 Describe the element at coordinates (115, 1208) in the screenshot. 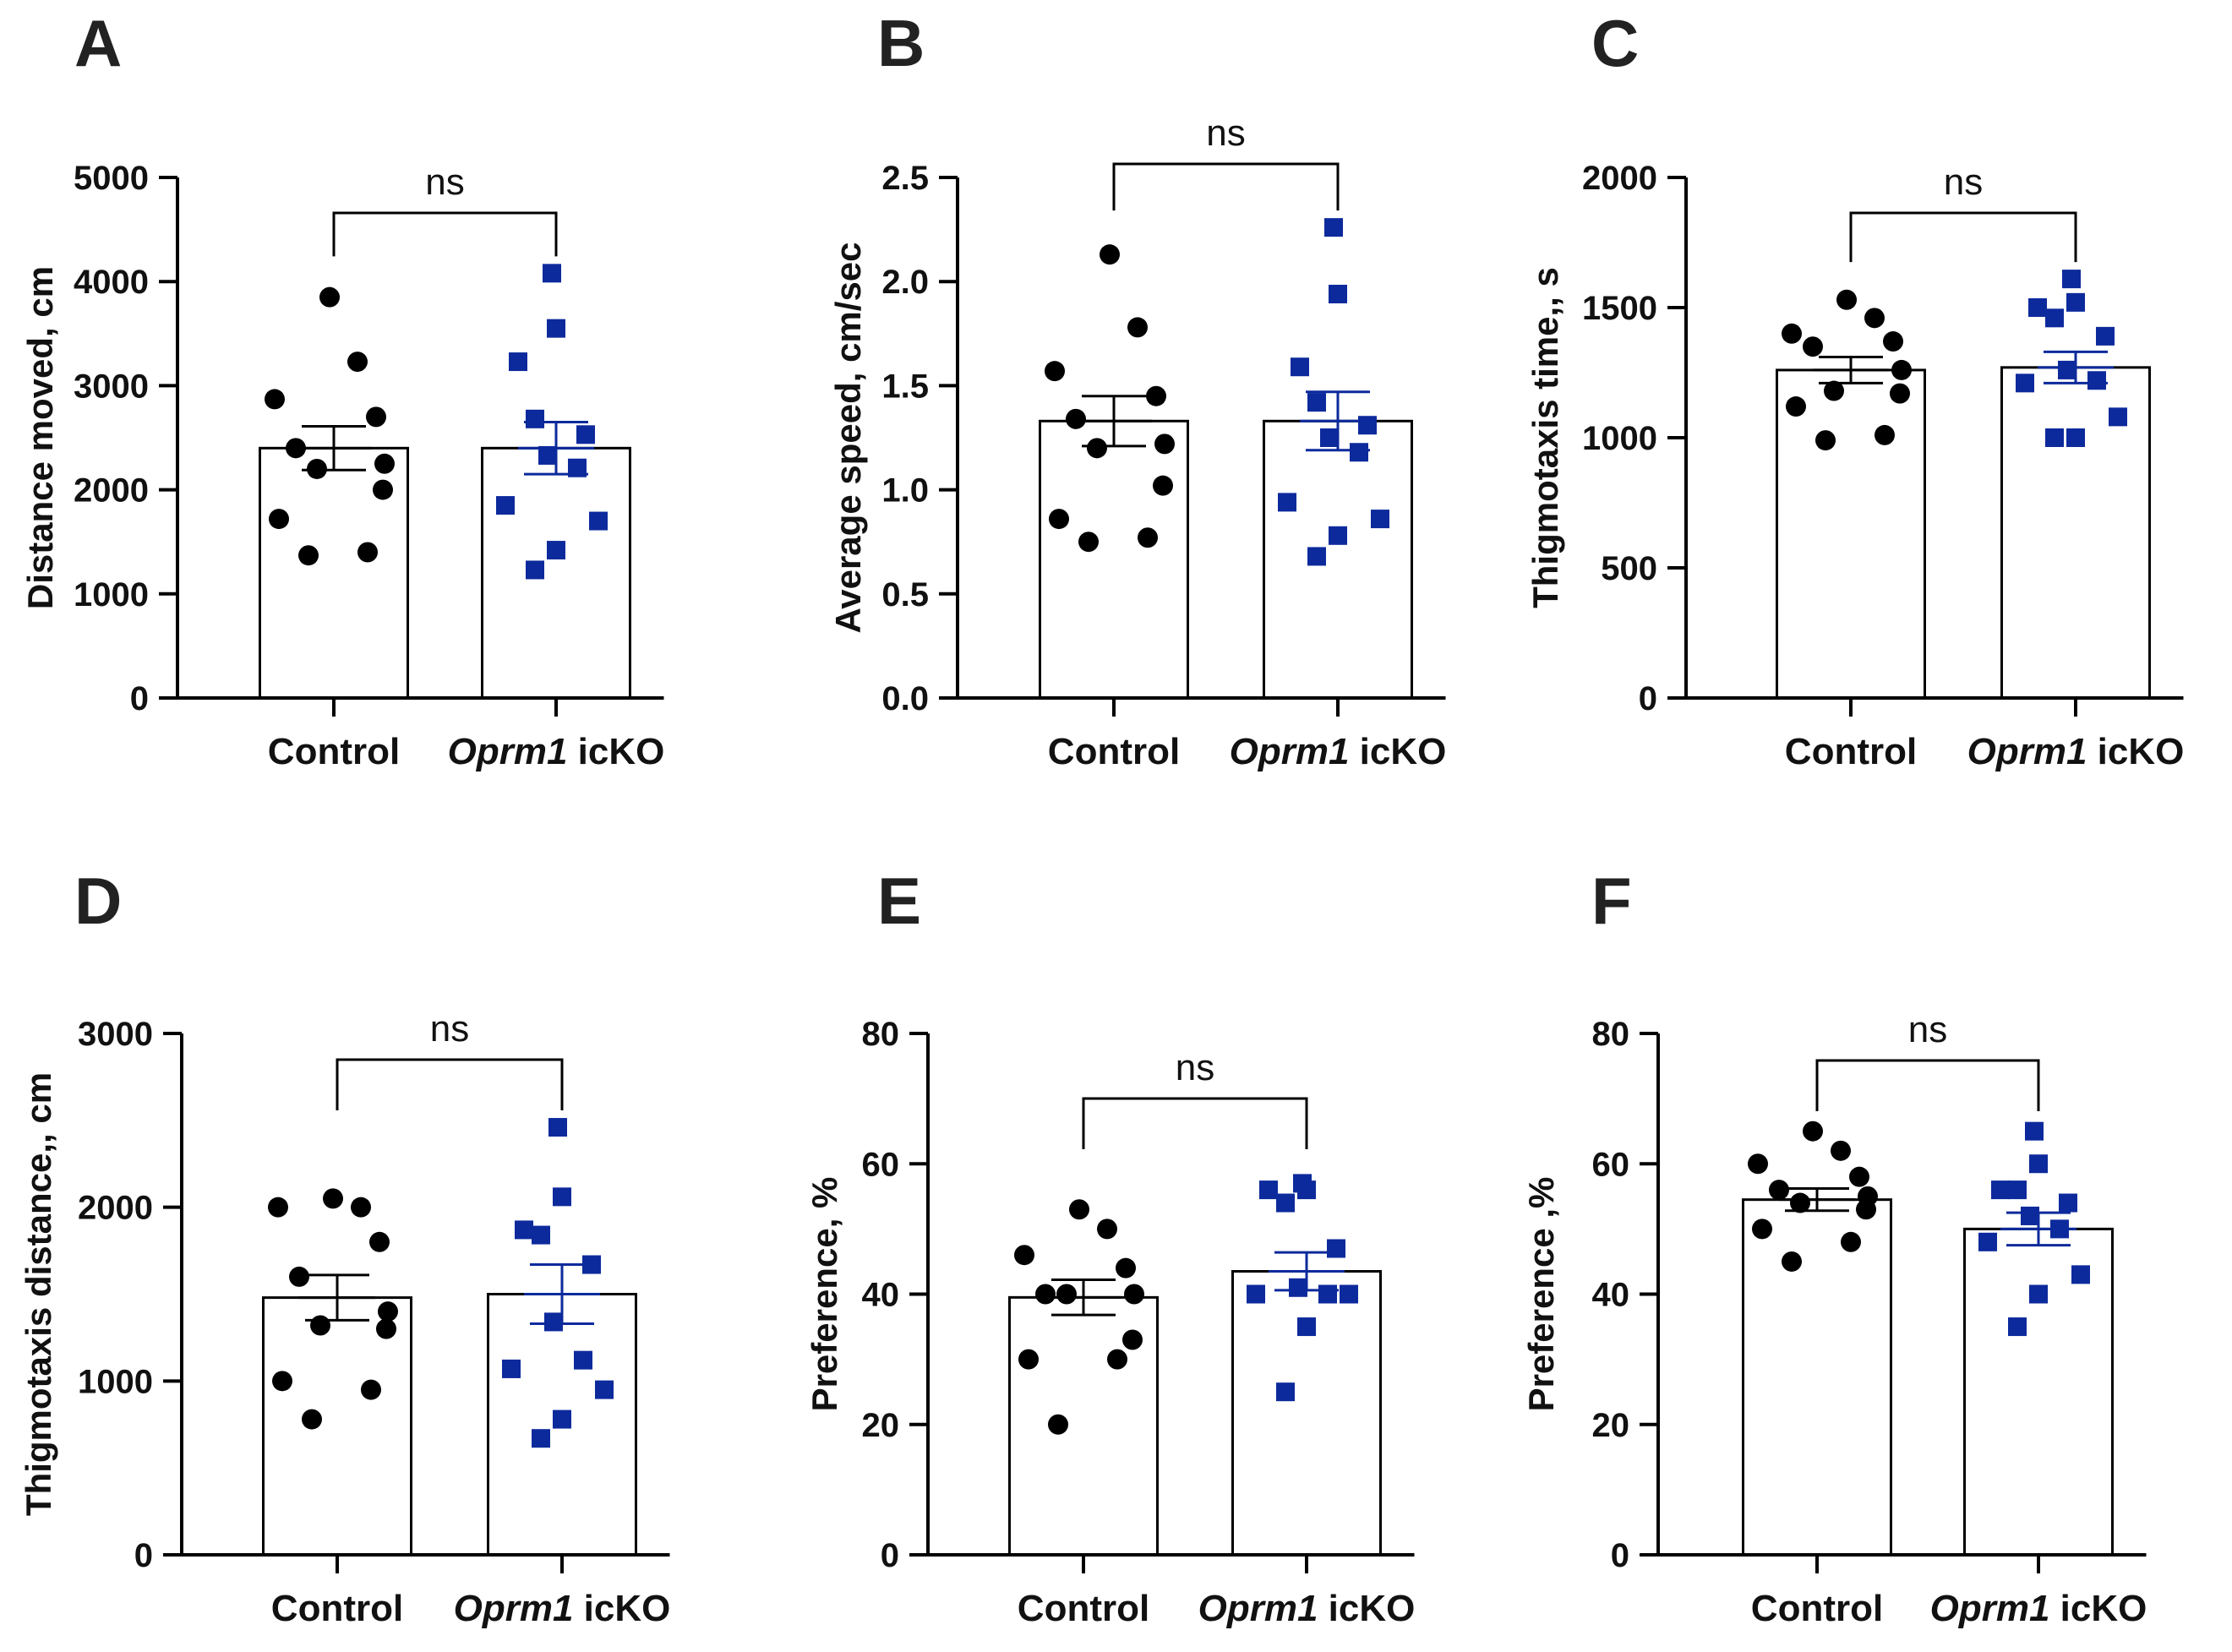

I see `y-tick-label: 2000` at that location.